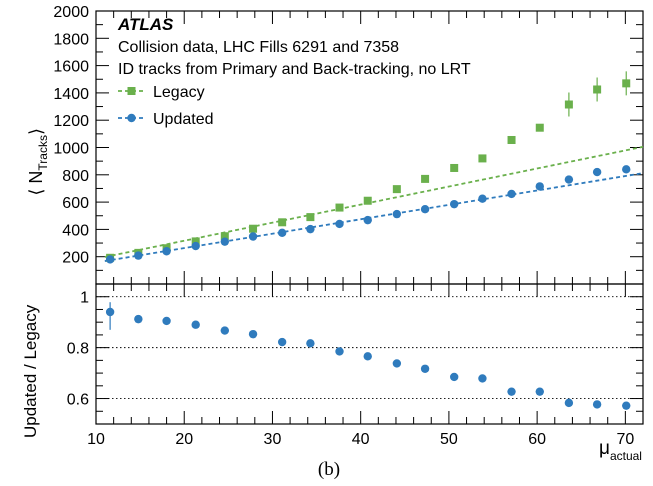  Describe the element at coordinates (75, 230) in the screenshot. I see `y-tick-label: 400` at that location.